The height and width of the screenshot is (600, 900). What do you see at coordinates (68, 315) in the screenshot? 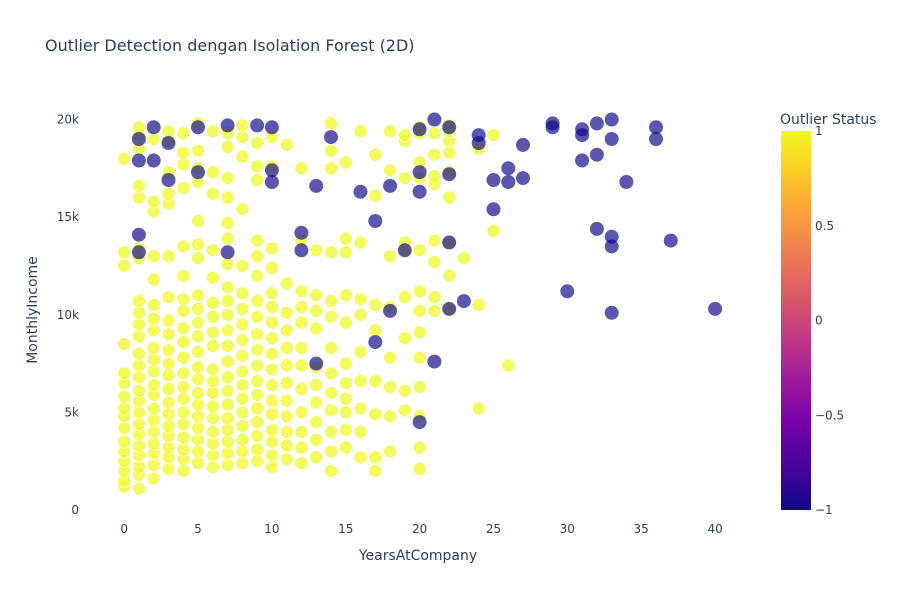
I see `y-tick-label: 10k` at bounding box center [68, 315].